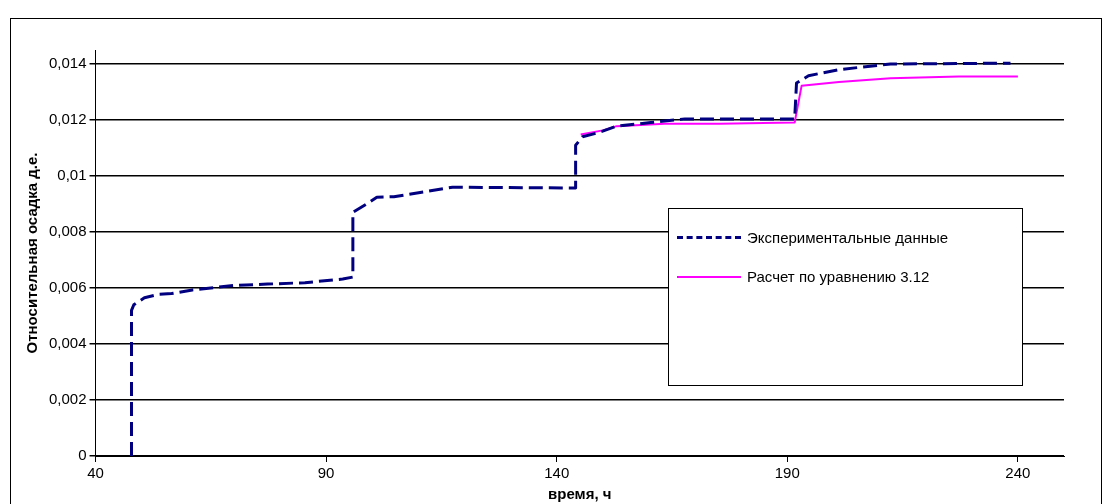  What do you see at coordinates (67, 287) in the screenshot?
I see `y-tick-label: 0,006` at bounding box center [67, 287].